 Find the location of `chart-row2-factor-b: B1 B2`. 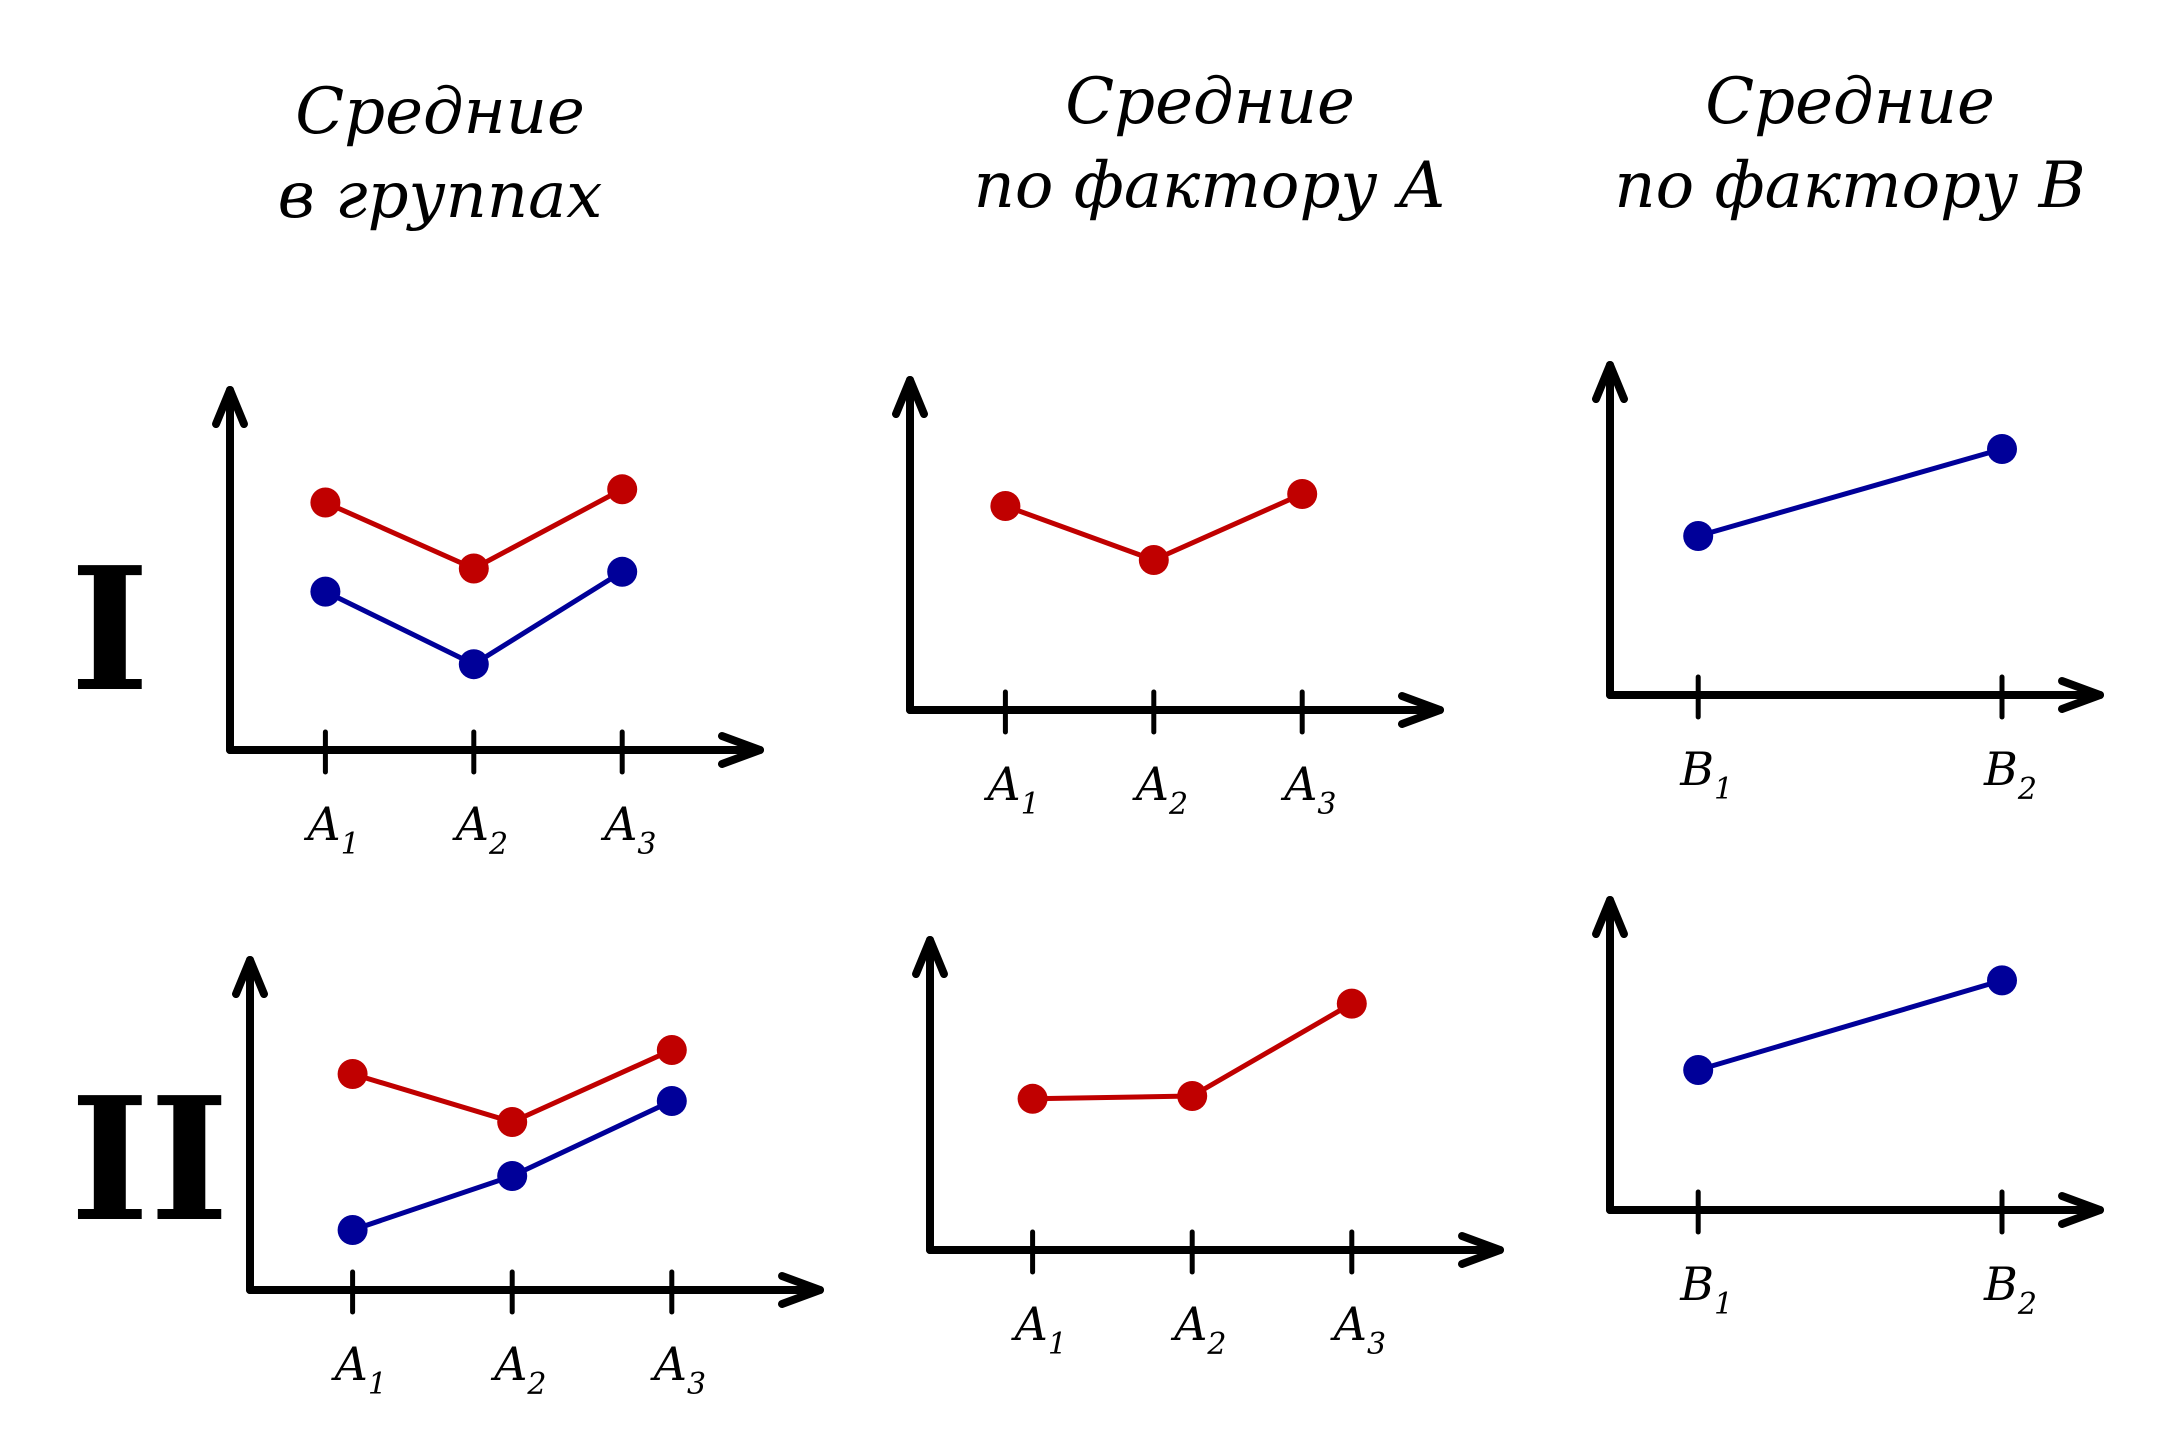

chart-row2-factor-b: B1 B2 is located at coordinates (1848, 1109).